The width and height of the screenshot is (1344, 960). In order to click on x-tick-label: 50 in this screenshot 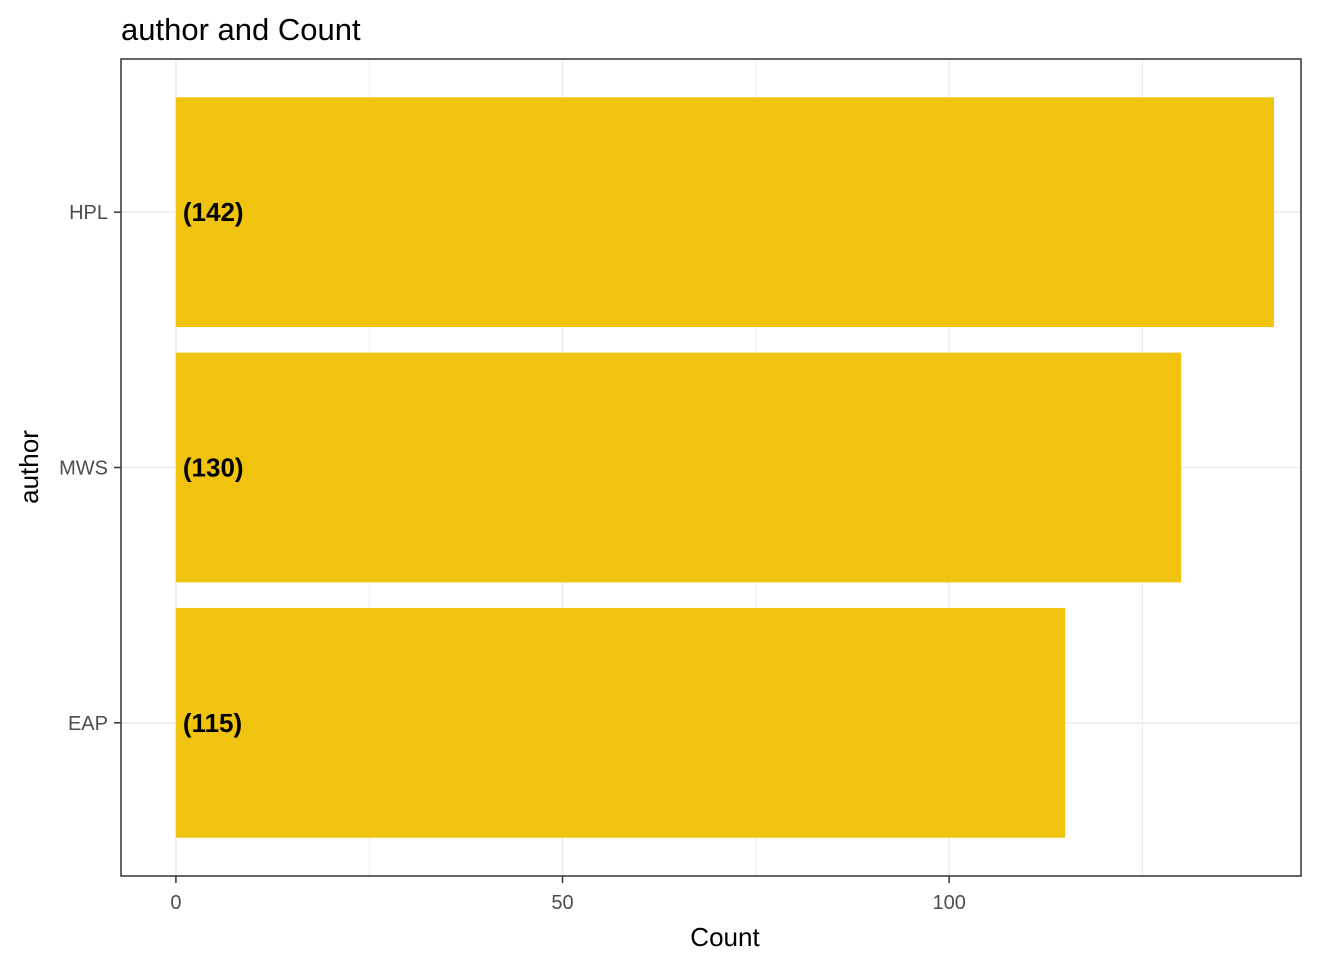, I will do `click(562, 903)`.